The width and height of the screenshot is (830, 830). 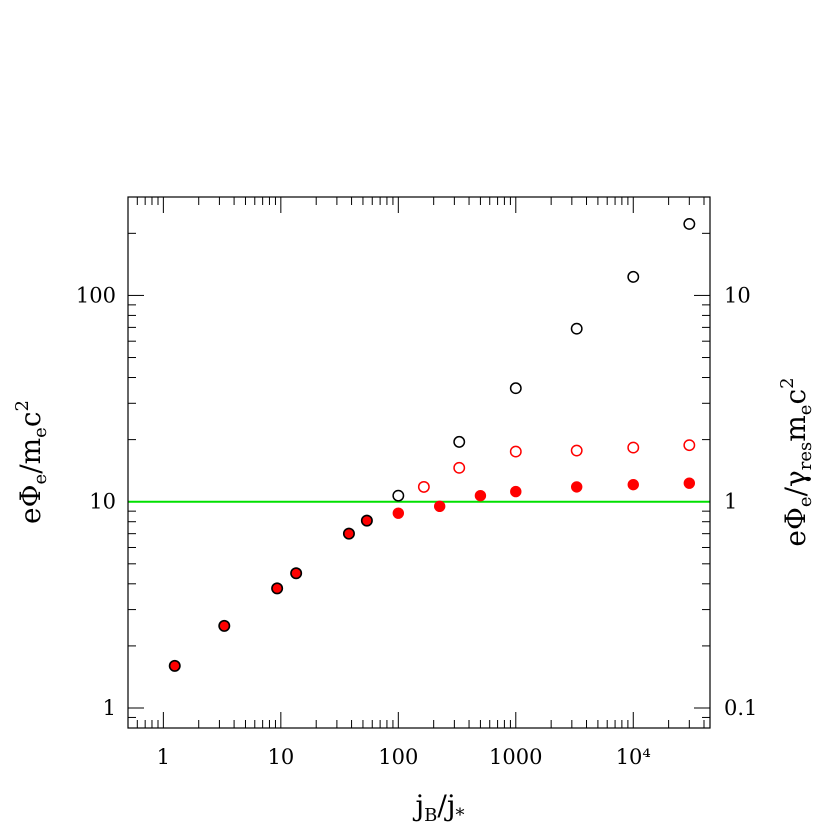 I want to click on y-tick-label: 10, so click(x=102, y=502).